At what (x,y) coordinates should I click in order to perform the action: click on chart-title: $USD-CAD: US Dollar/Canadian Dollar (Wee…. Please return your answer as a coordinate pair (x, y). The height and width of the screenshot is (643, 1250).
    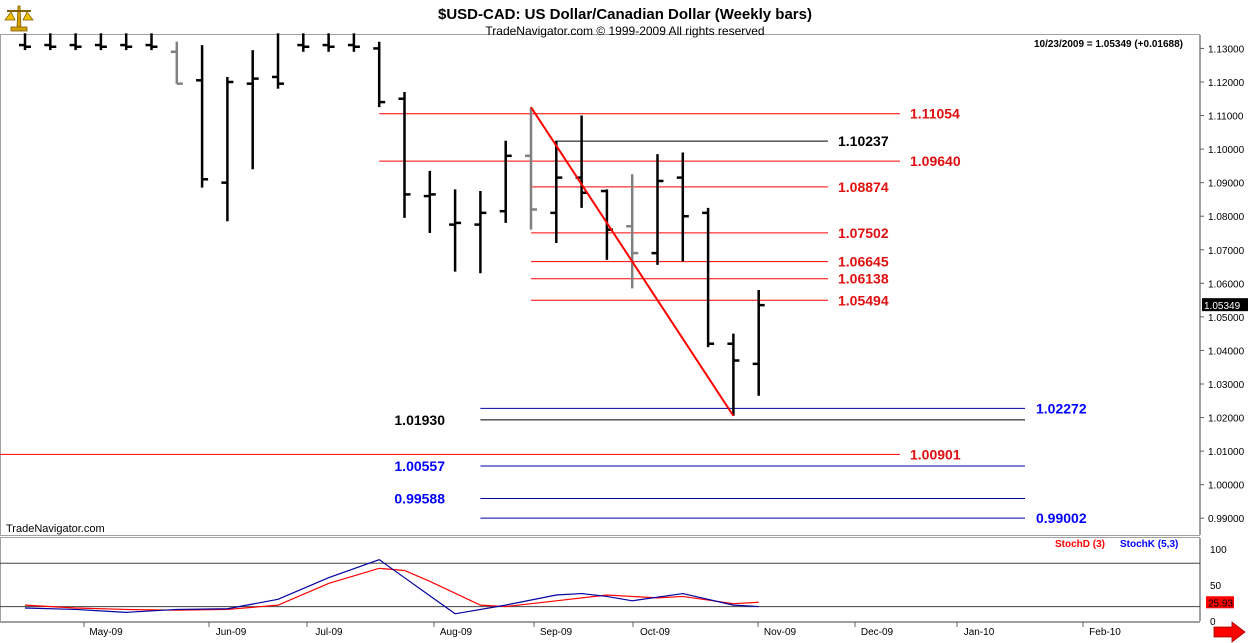
    Looking at the image, I should click on (625, 14).